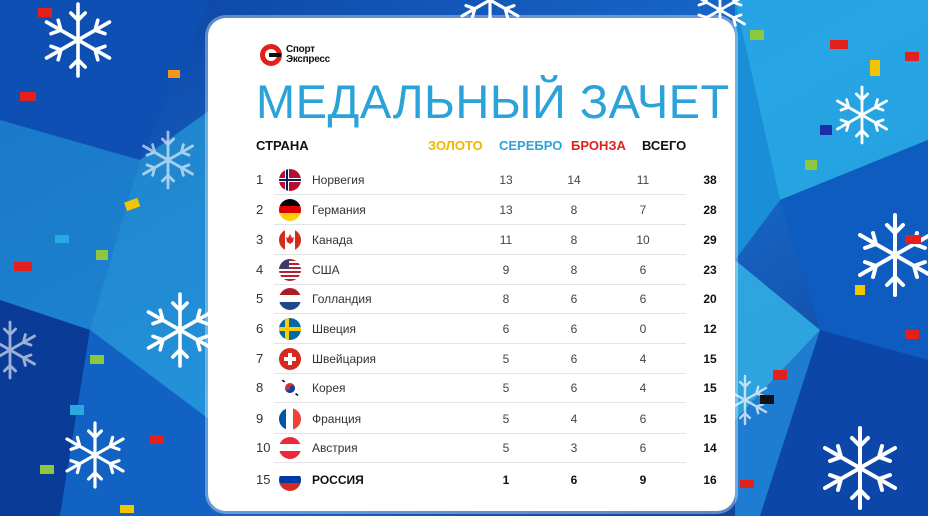  Describe the element at coordinates (260, 239) in the screenshot. I see `rank: 3` at that location.